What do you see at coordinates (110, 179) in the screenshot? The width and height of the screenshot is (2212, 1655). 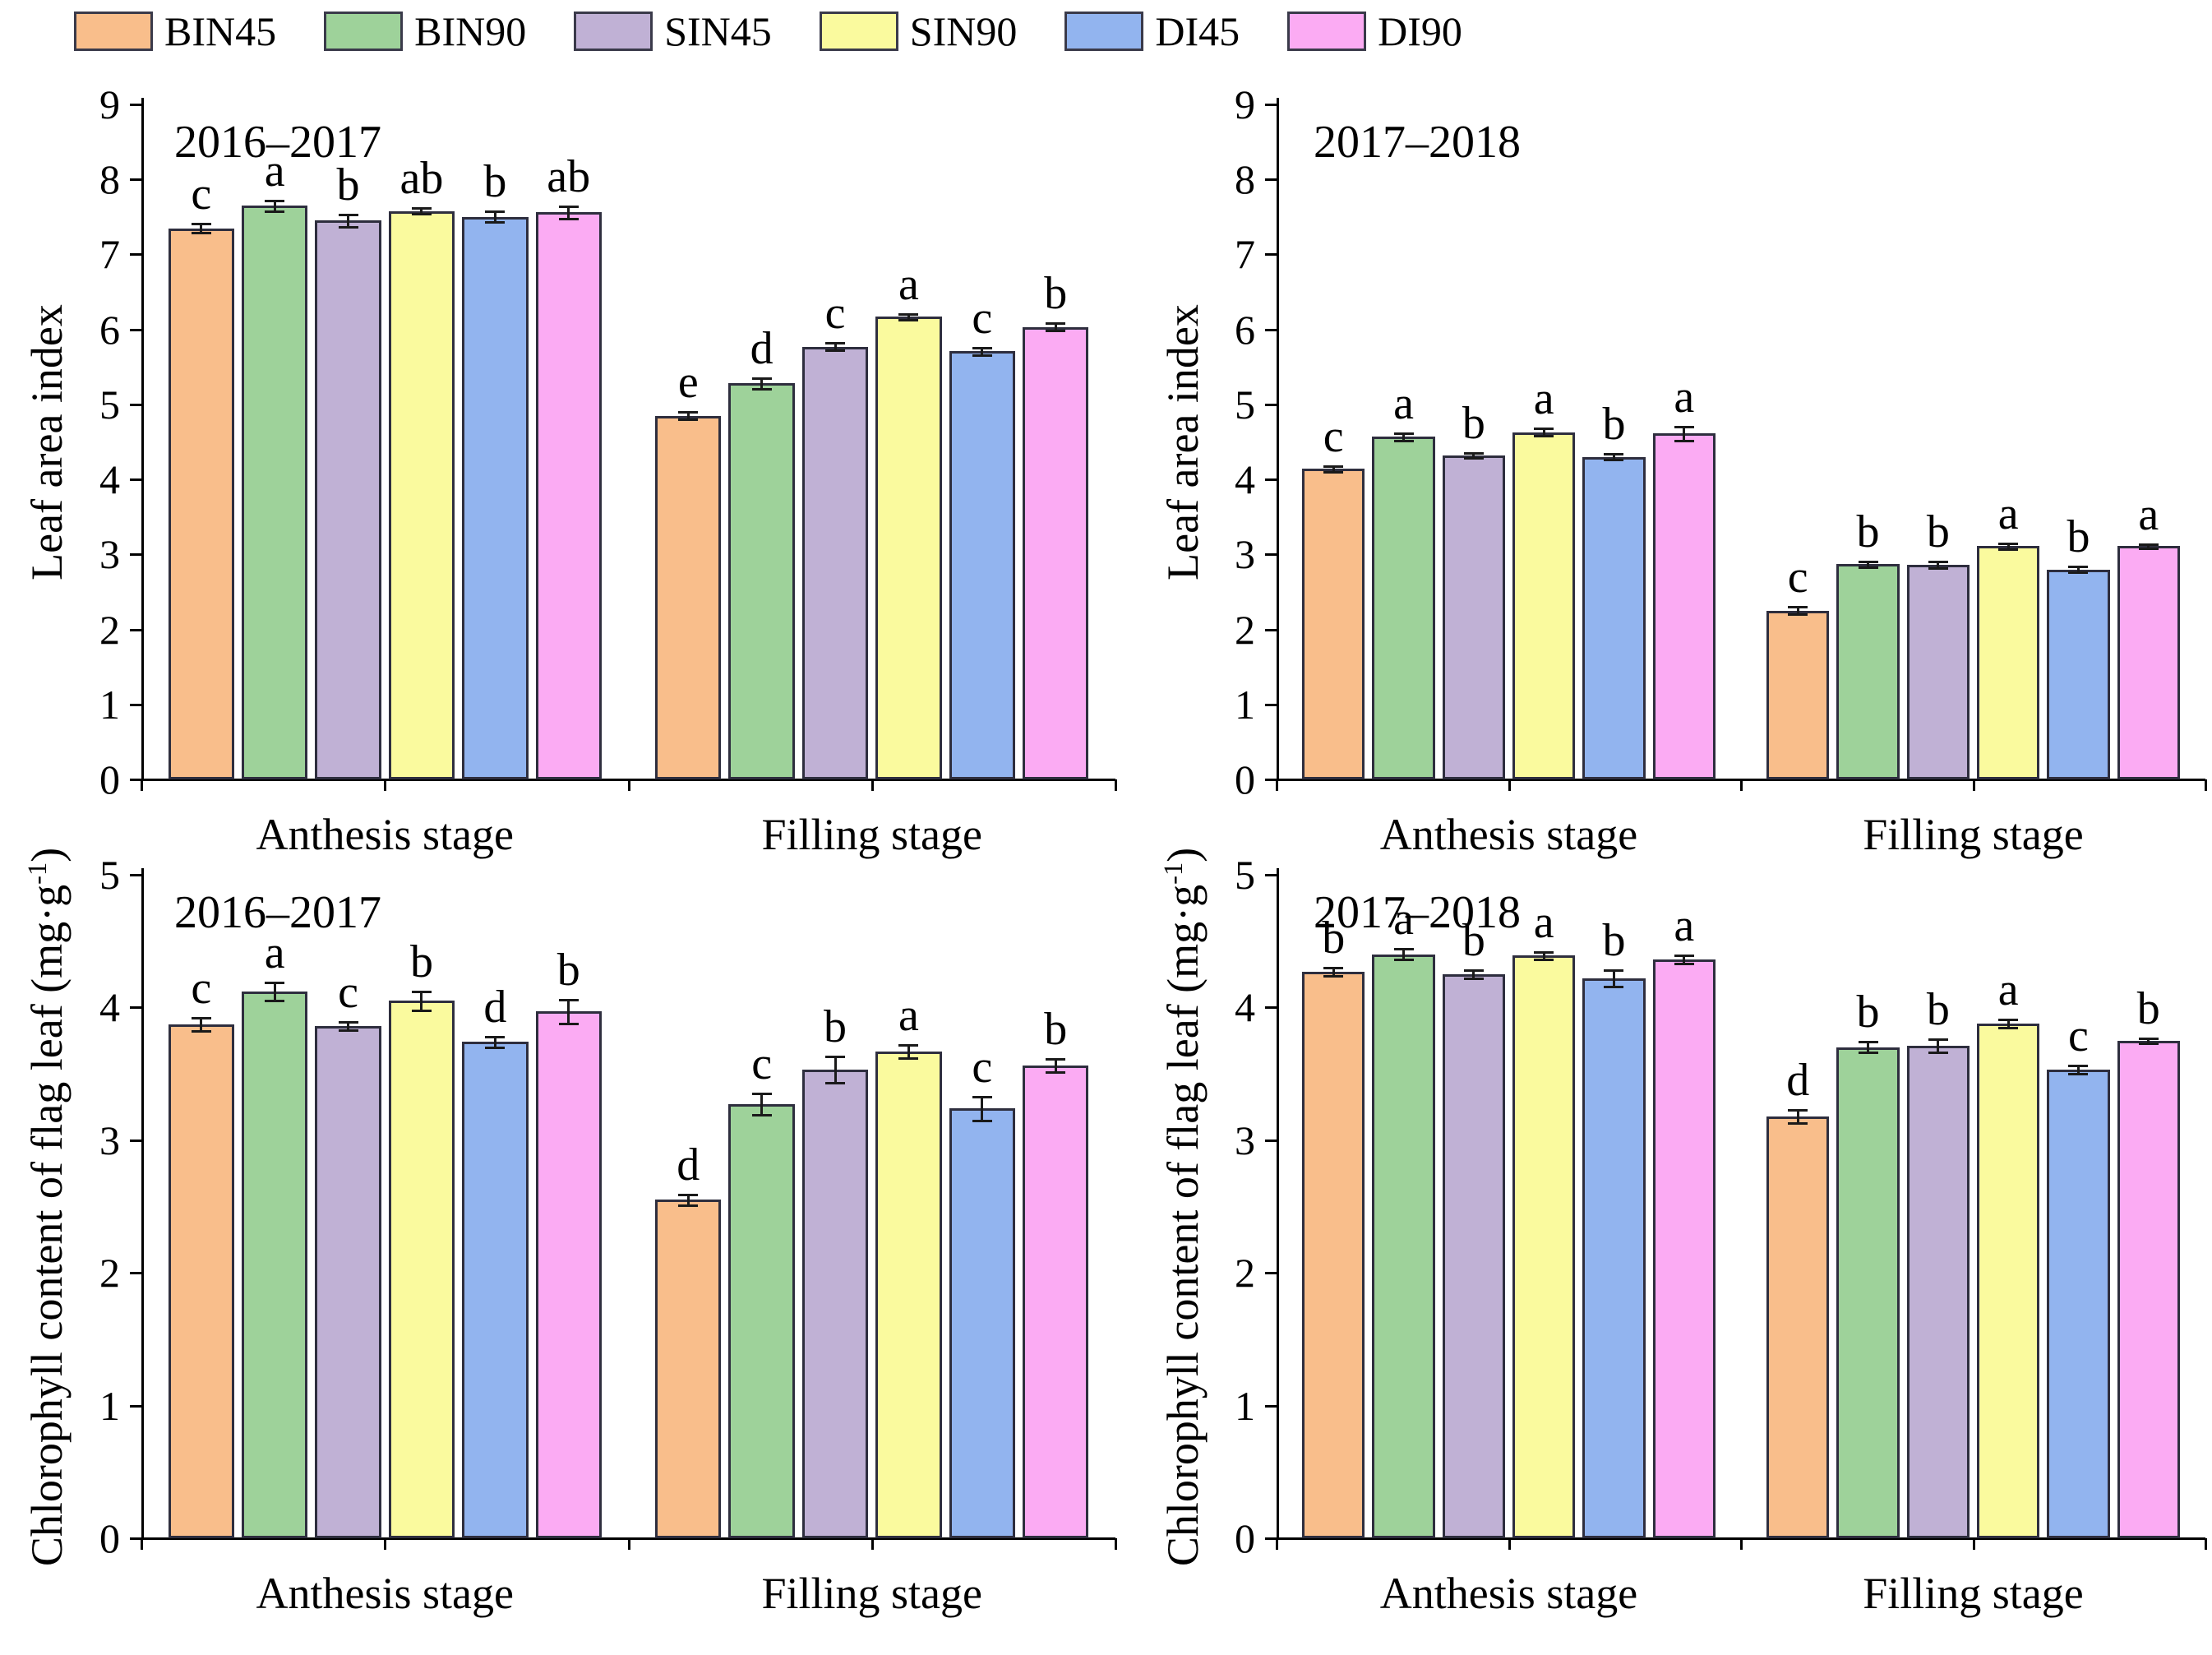 I see `y-tick-label: 8` at bounding box center [110, 179].